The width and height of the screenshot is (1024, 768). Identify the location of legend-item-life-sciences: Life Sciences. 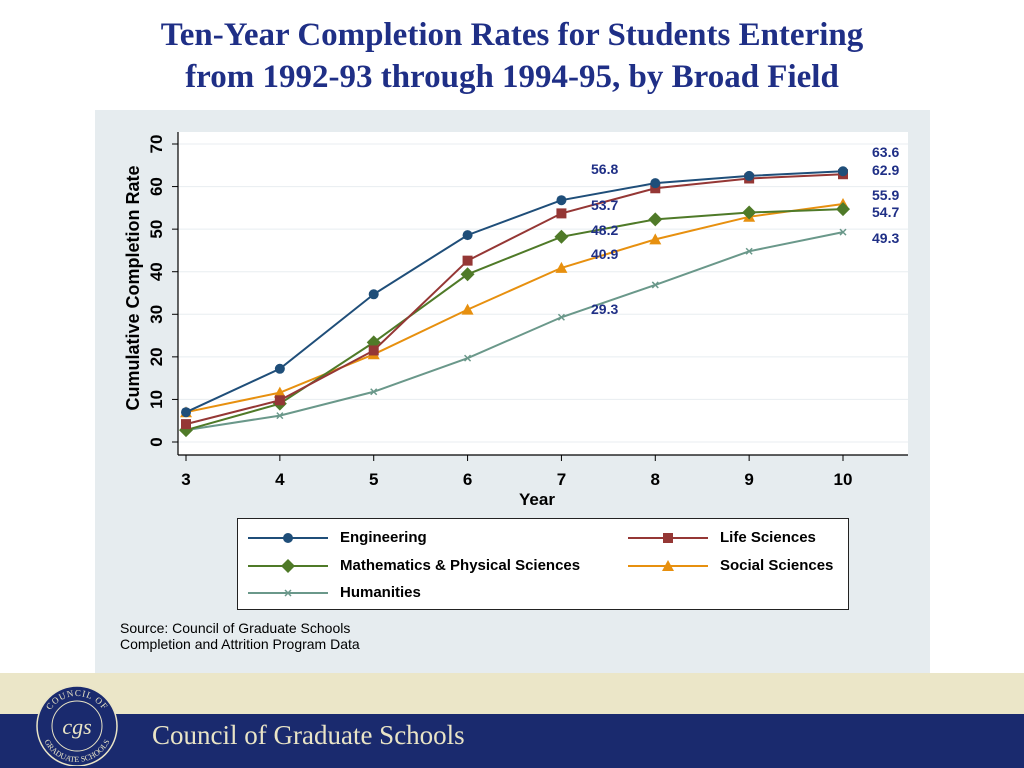
(722, 537).